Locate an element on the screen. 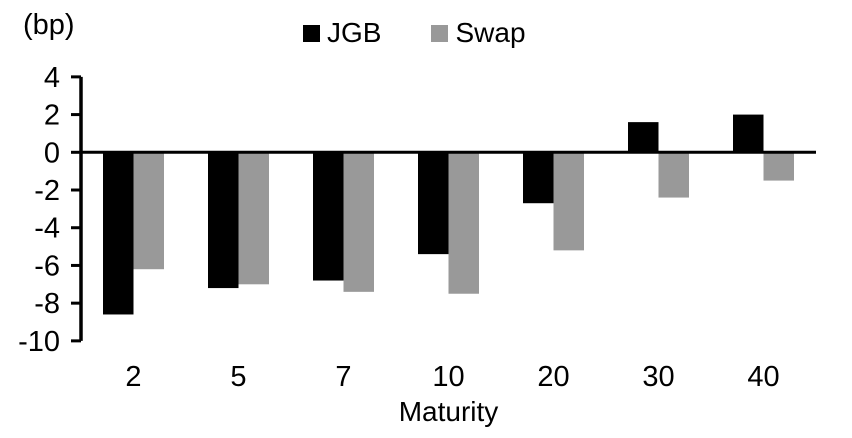 Image resolution: width=852 pixels, height=438 pixels. y-tick-label: 0 is located at coordinates (52, 153).